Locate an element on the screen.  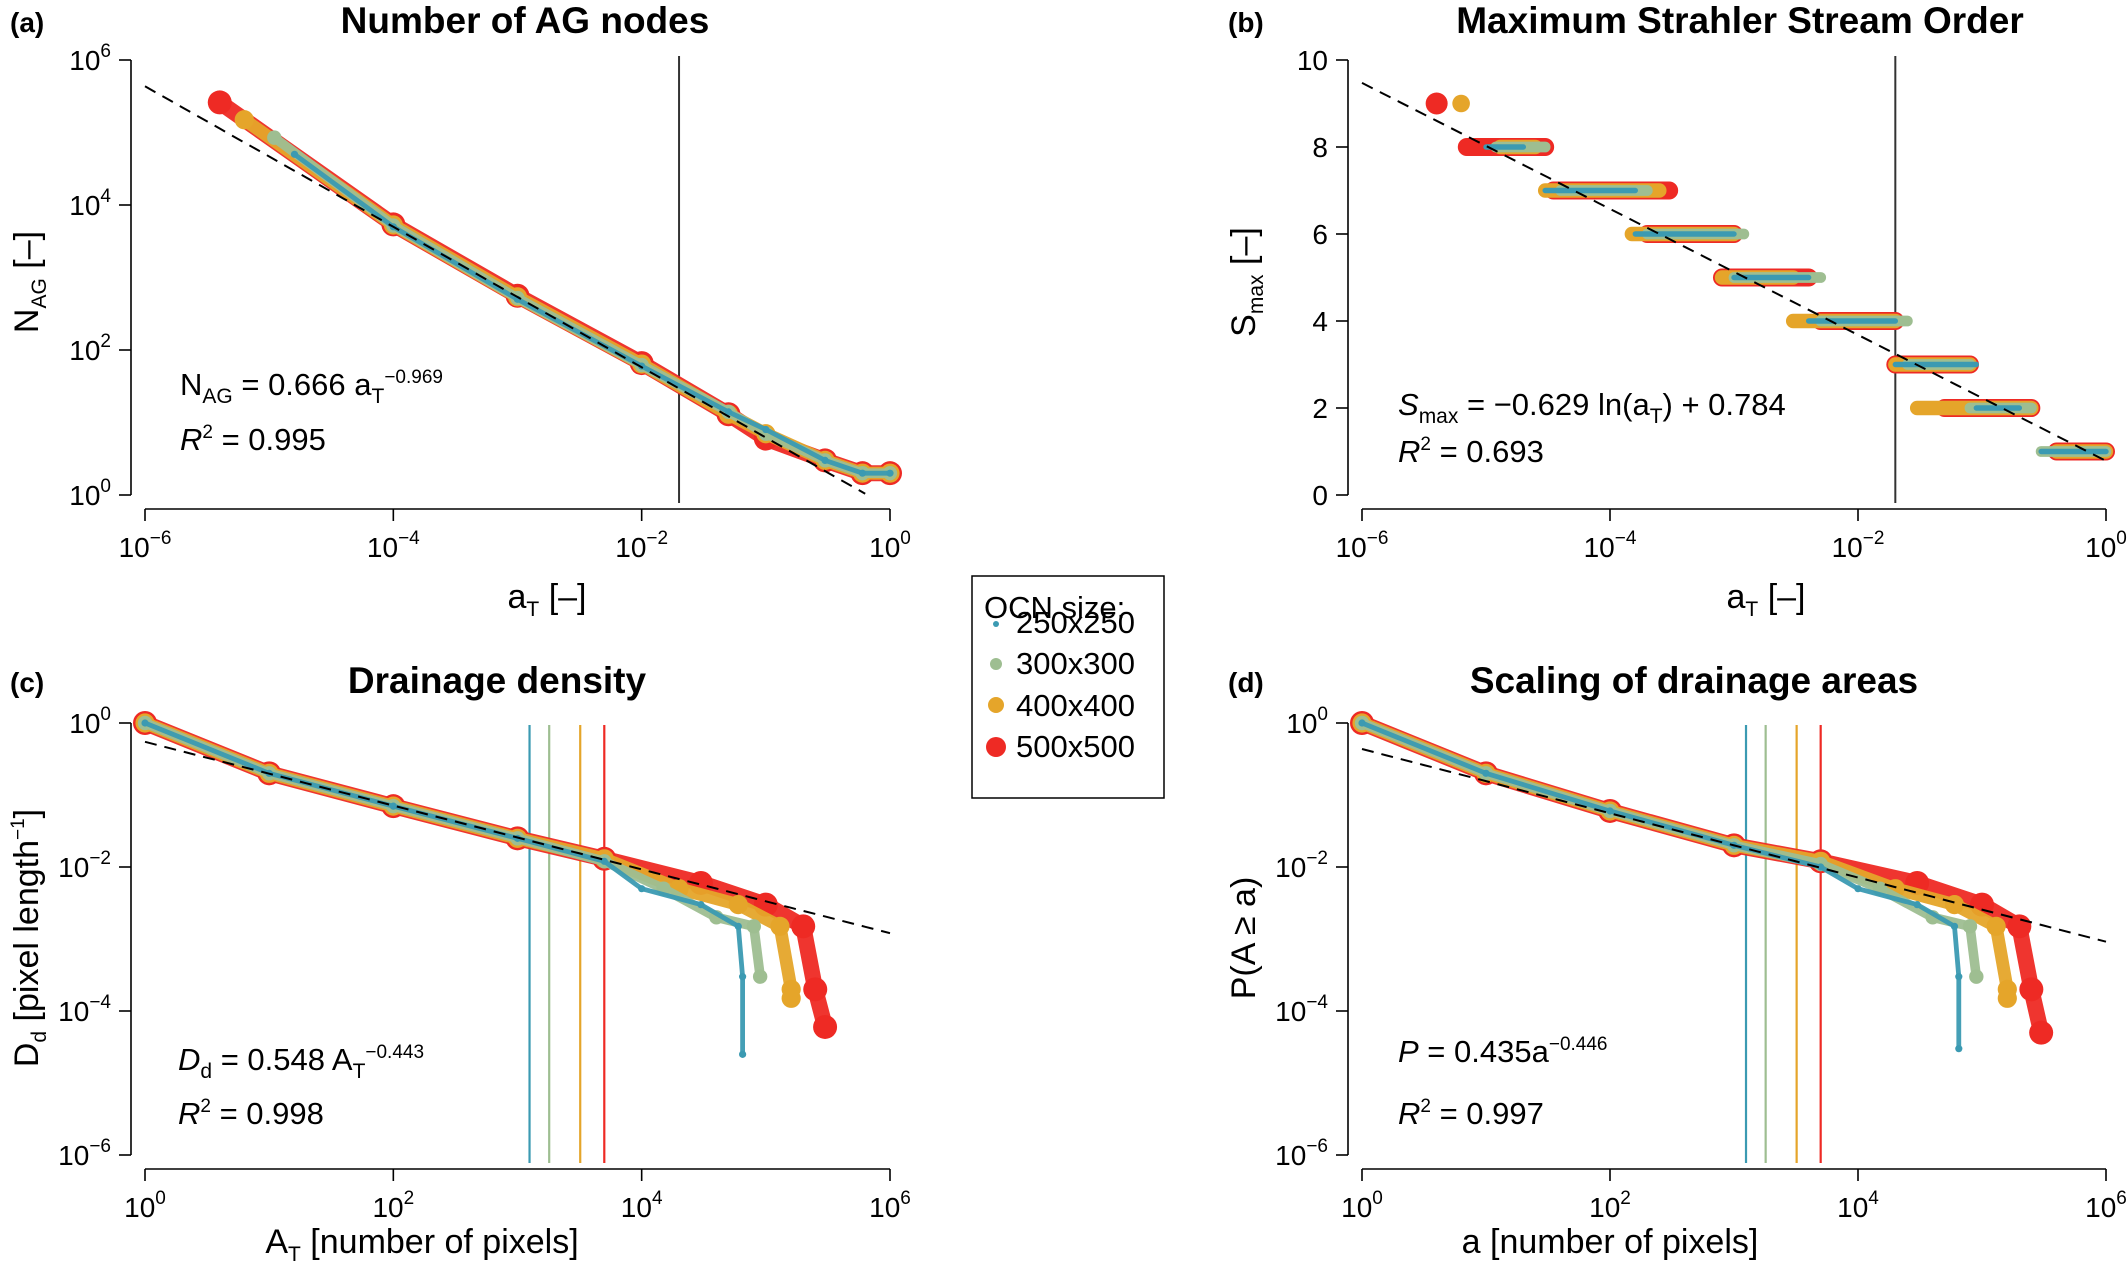
series-line is located at coordinates (1660, 885).